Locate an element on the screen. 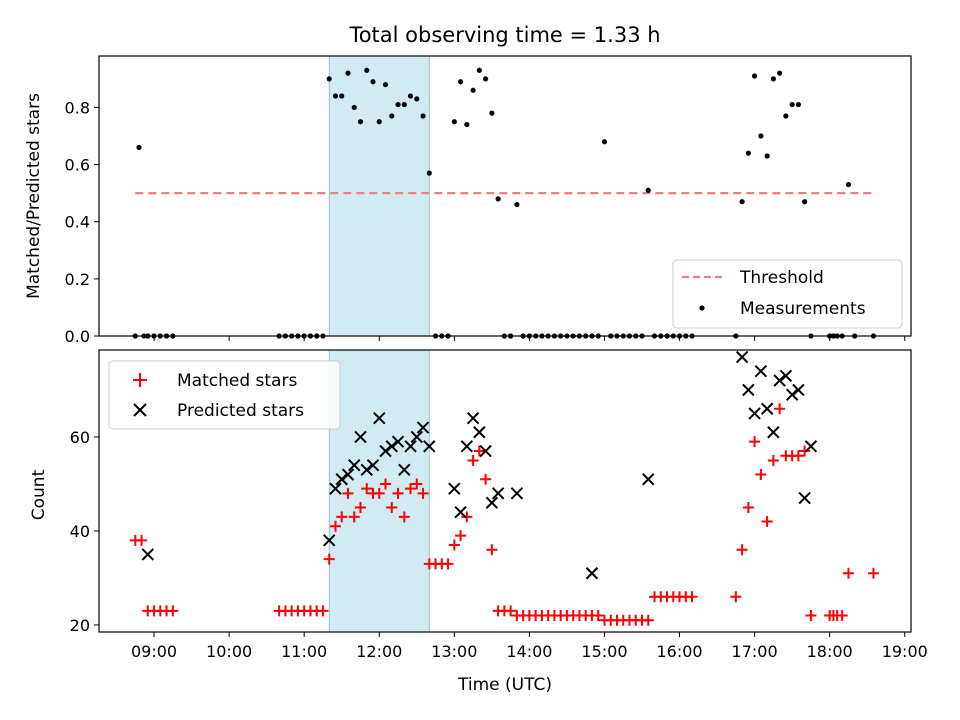 This screenshot has width=960, height=720. x-tick-label: 18:00 is located at coordinates (830, 651).